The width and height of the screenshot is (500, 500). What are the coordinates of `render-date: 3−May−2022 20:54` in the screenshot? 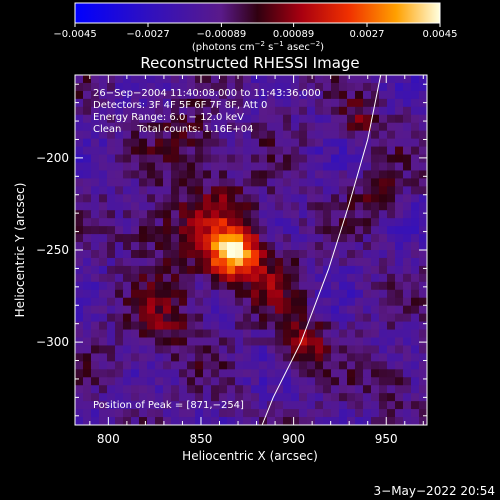 It's located at (435, 491).